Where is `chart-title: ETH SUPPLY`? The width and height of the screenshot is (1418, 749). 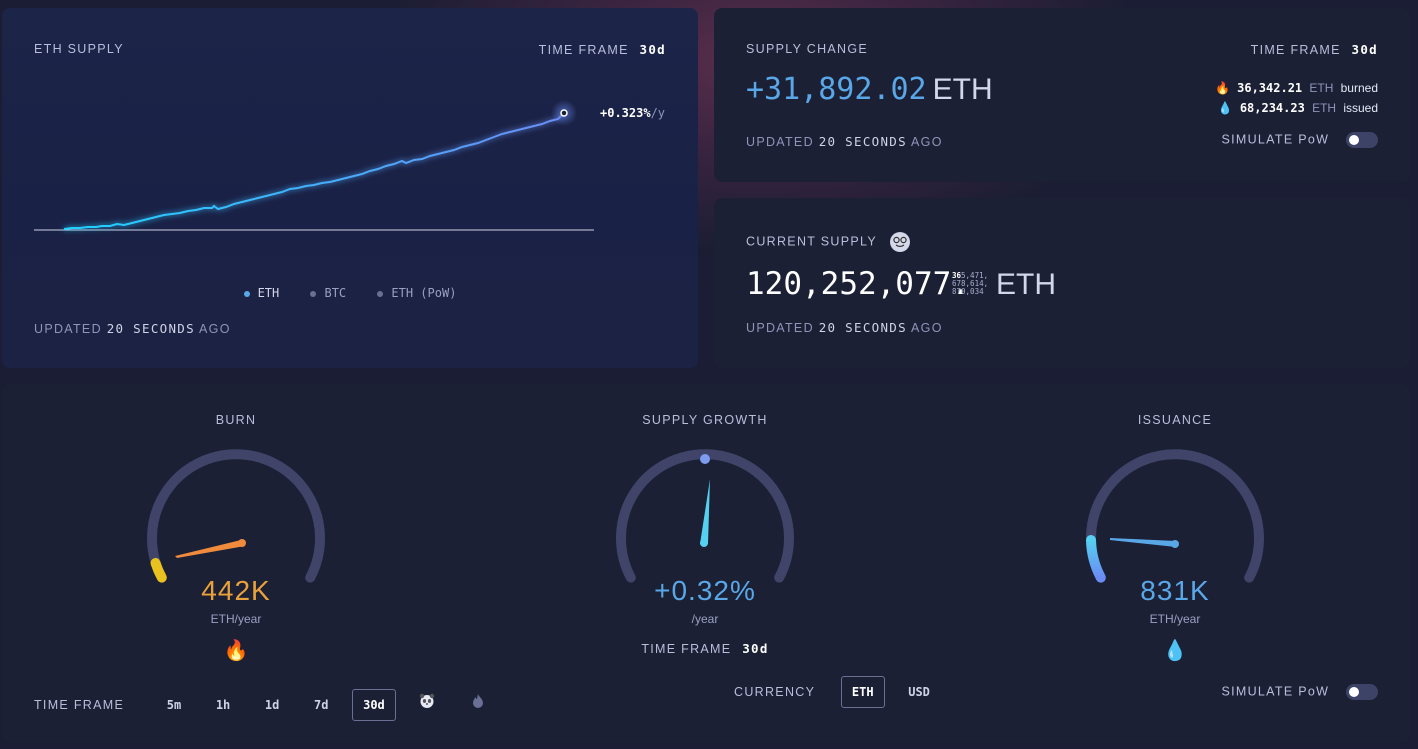 chart-title: ETH SUPPLY is located at coordinates (79, 49).